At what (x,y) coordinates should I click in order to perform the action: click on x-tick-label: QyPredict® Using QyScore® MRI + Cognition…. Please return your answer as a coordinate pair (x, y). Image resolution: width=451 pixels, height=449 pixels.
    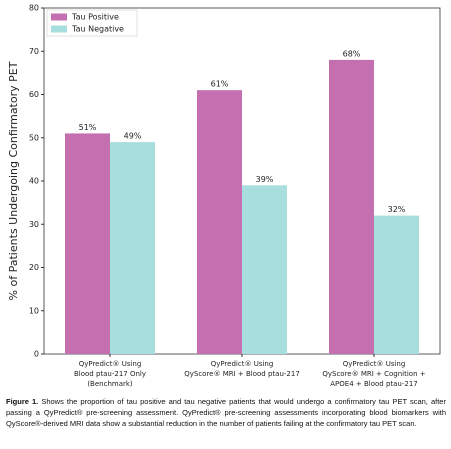
    Looking at the image, I should click on (373, 374).